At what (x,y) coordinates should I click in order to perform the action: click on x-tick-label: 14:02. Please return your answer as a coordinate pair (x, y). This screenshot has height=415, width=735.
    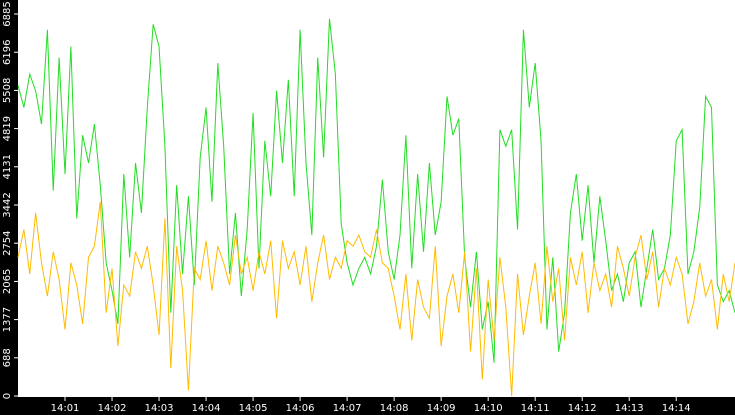
    Looking at the image, I should click on (112, 408).